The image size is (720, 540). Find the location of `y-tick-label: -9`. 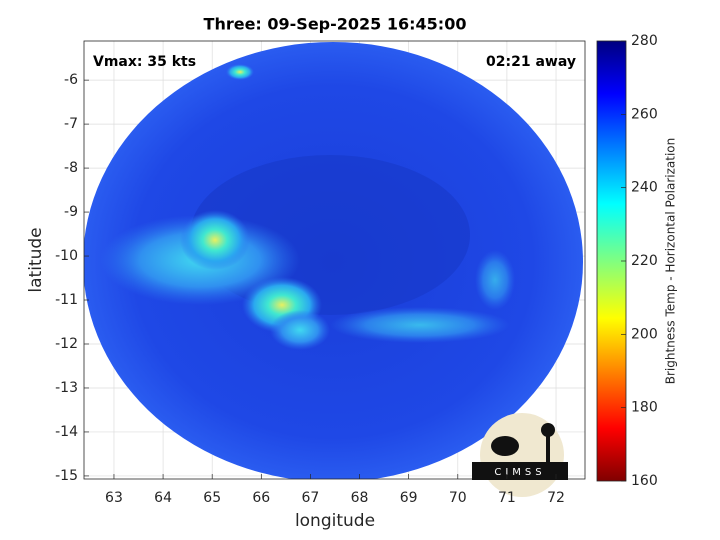

y-tick-label: -9 is located at coordinates (71, 212).